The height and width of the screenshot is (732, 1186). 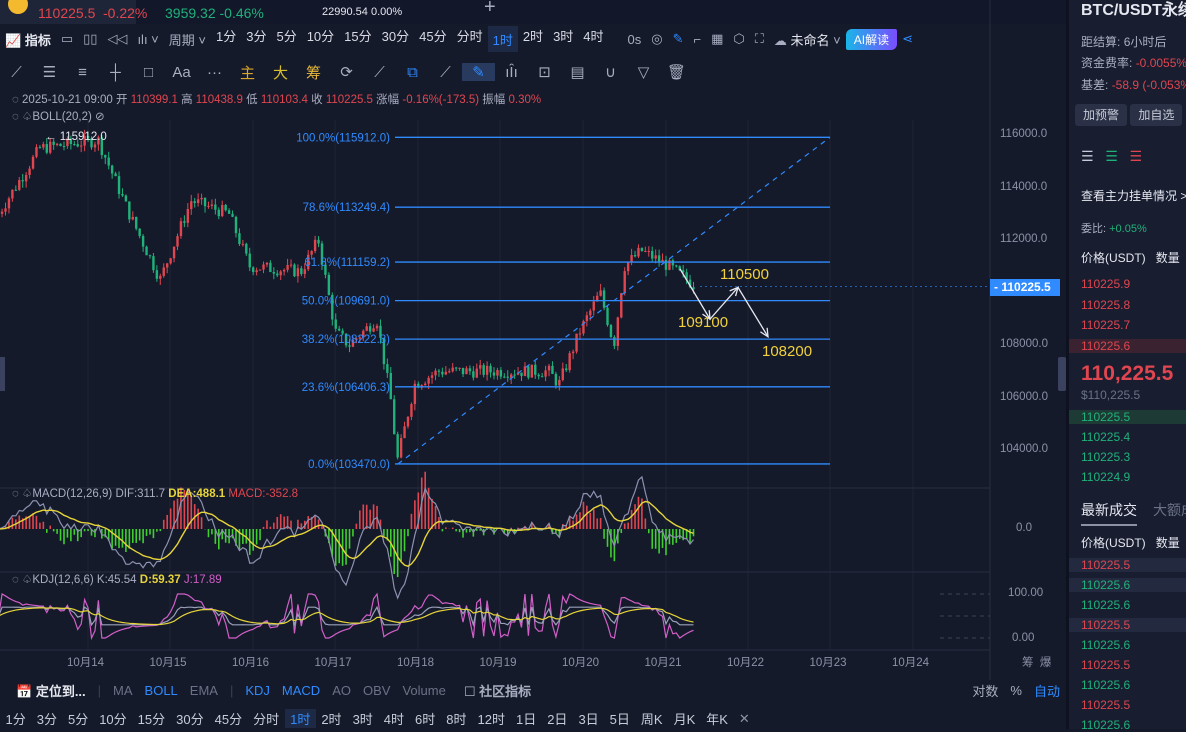 What do you see at coordinates (557, 719) in the screenshot?
I see `timeframe-2日: 2日` at bounding box center [557, 719].